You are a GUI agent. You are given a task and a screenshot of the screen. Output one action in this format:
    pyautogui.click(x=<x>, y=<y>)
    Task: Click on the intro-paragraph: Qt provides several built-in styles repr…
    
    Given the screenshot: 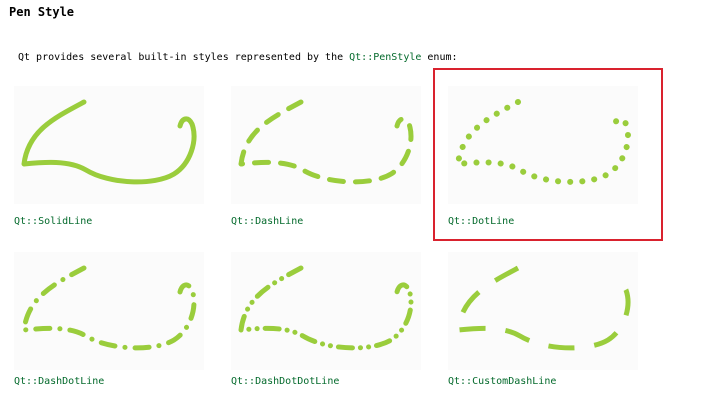 What is the action you would take?
    pyautogui.click(x=238, y=57)
    